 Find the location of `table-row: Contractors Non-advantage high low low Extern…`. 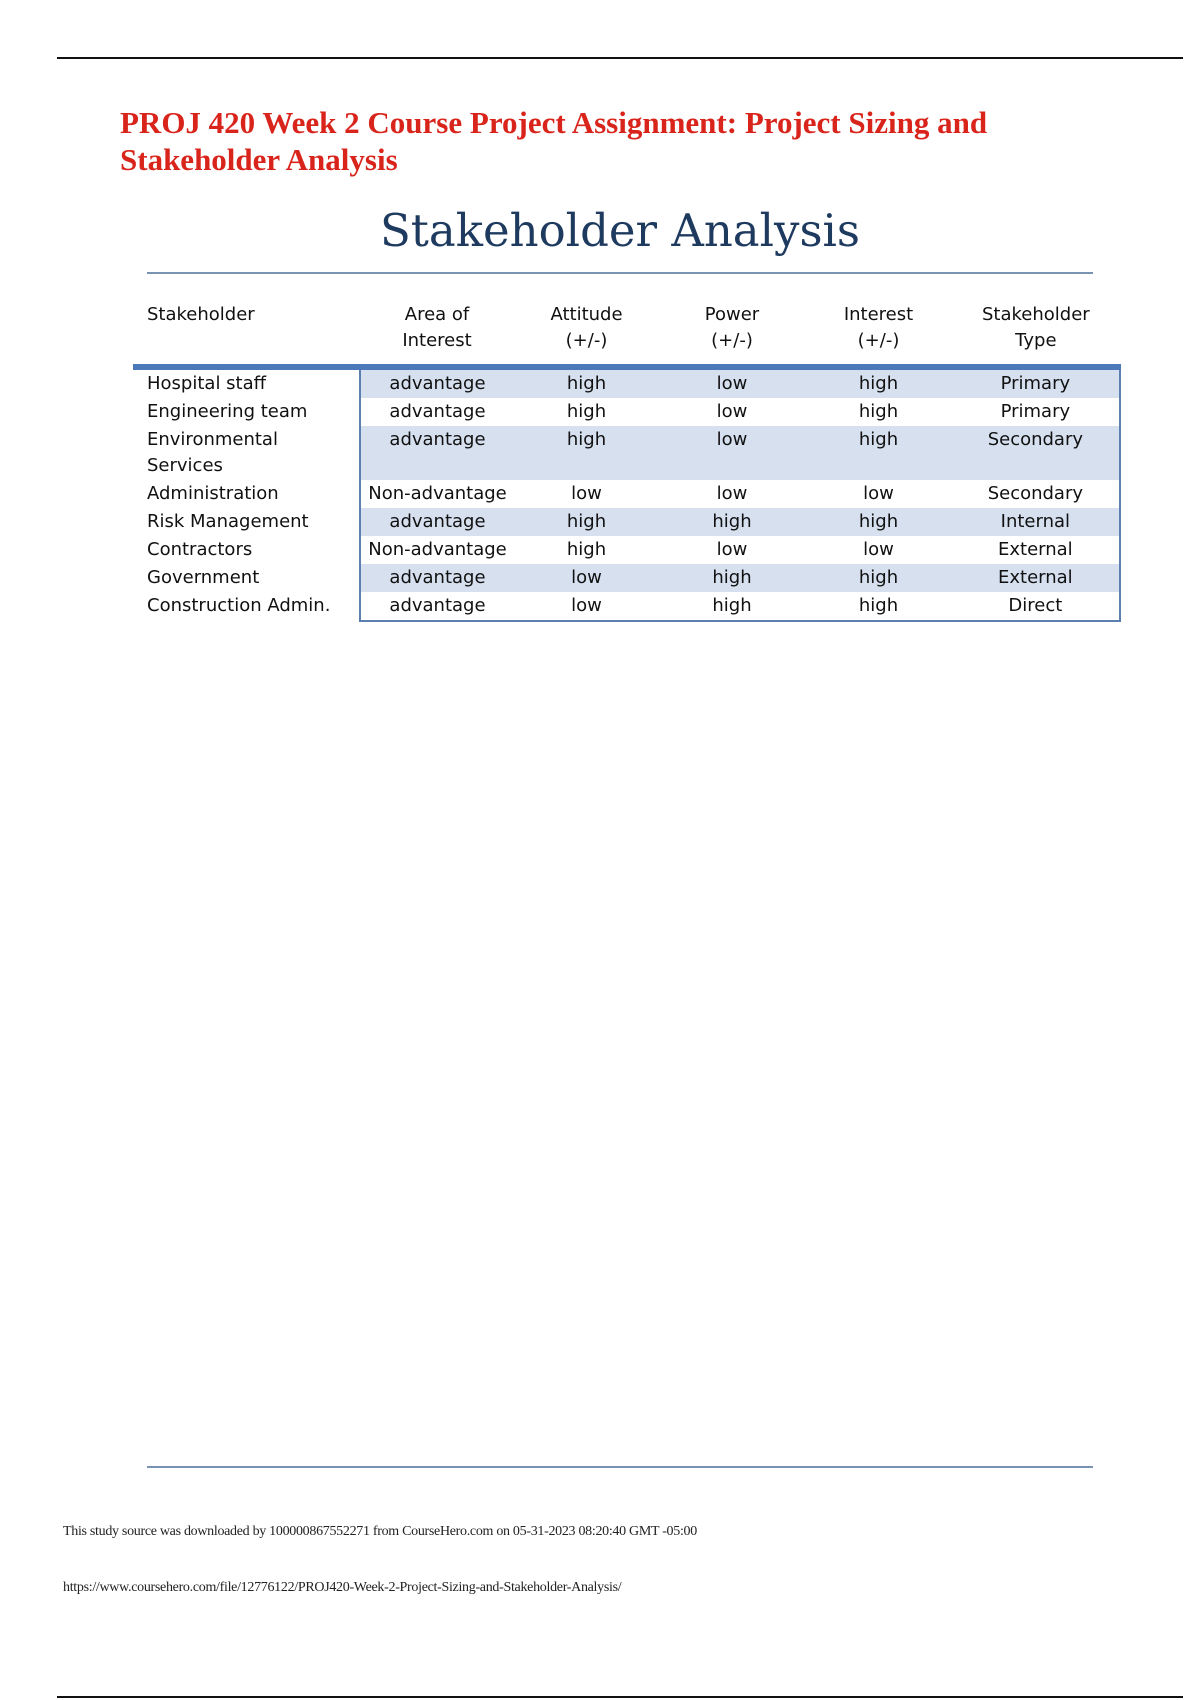

table-row: Contractors Non-advantage high low low Extern… is located at coordinates (627, 550).